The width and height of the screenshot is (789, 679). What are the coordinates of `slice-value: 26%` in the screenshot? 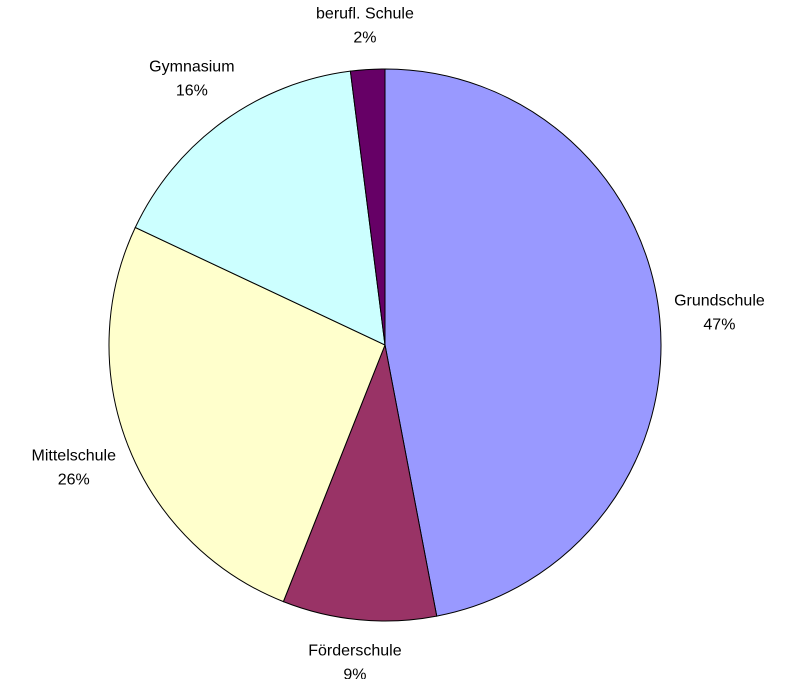 It's located at (74, 479).